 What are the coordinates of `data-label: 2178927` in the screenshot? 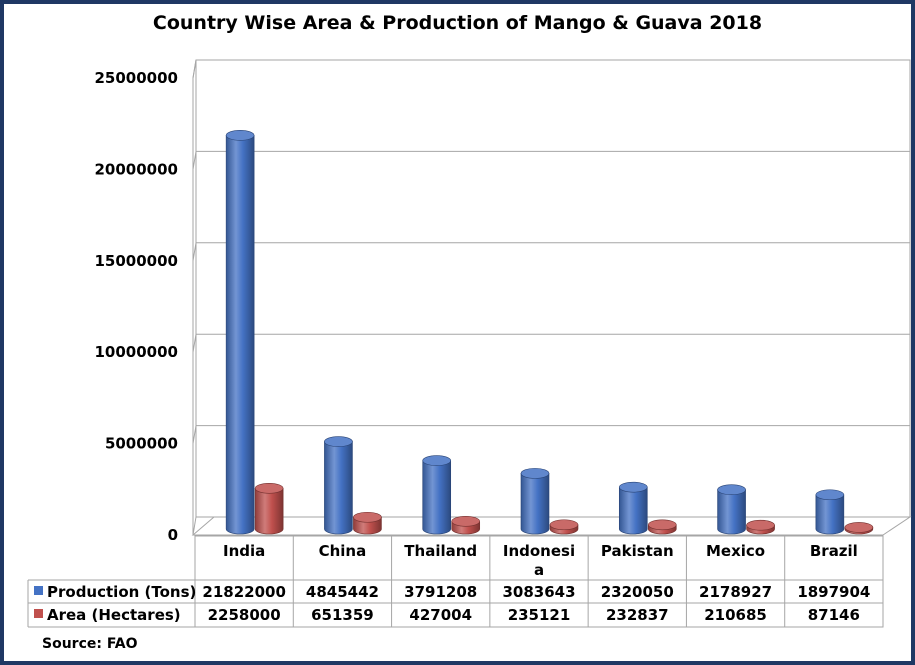 It's located at (735, 592).